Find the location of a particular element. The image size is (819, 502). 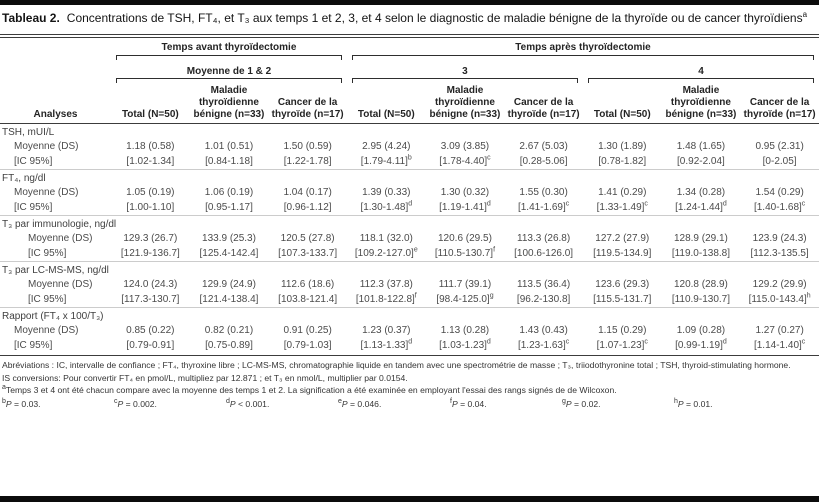

value-cell: 0.85 (0.22) is located at coordinates (150, 331).